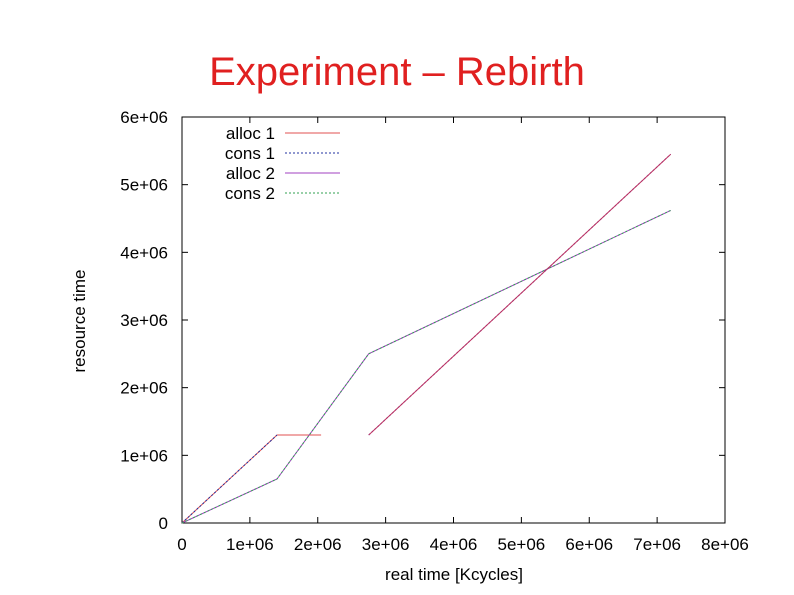  I want to click on x-tick-label: 1e+06, so click(250, 544).